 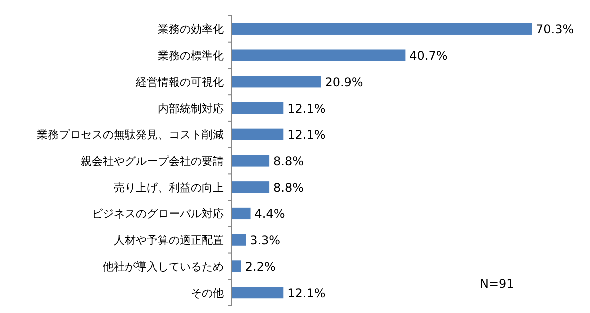 What do you see at coordinates (152, 161) in the screenshot?
I see `y-tick-label: 親会社やグループ会社の要請` at bounding box center [152, 161].